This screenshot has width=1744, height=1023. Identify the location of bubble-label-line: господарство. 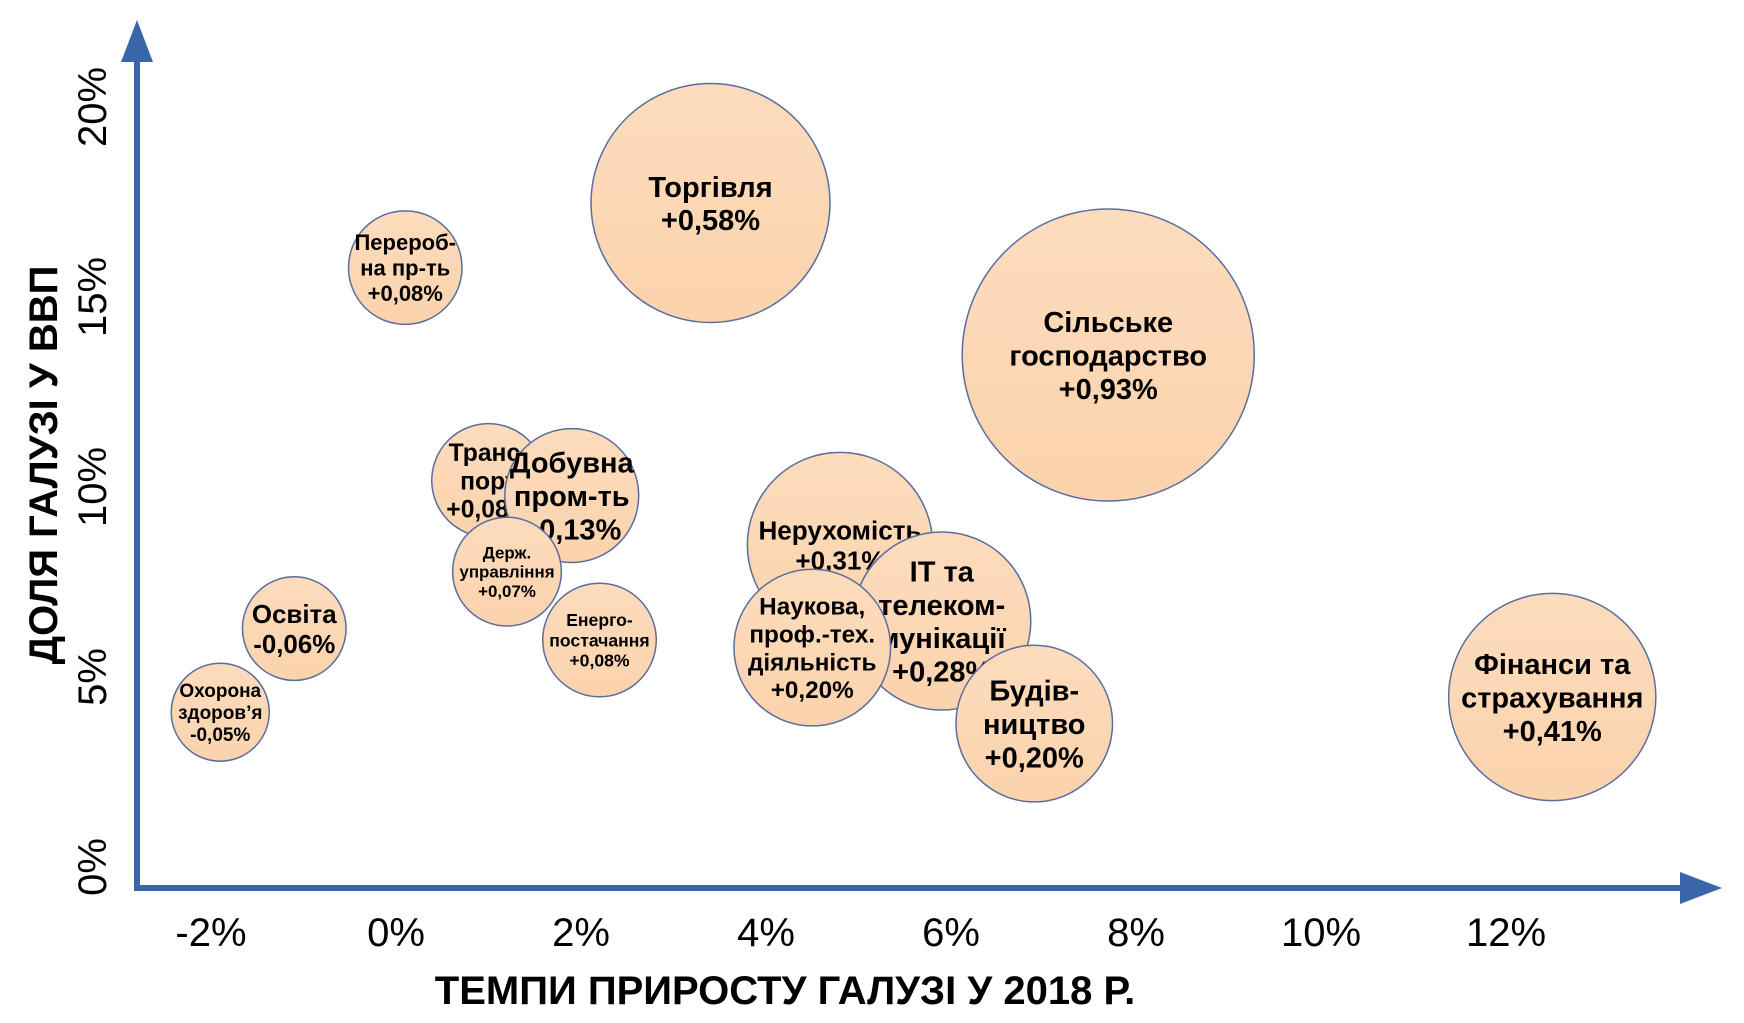
(1108, 356).